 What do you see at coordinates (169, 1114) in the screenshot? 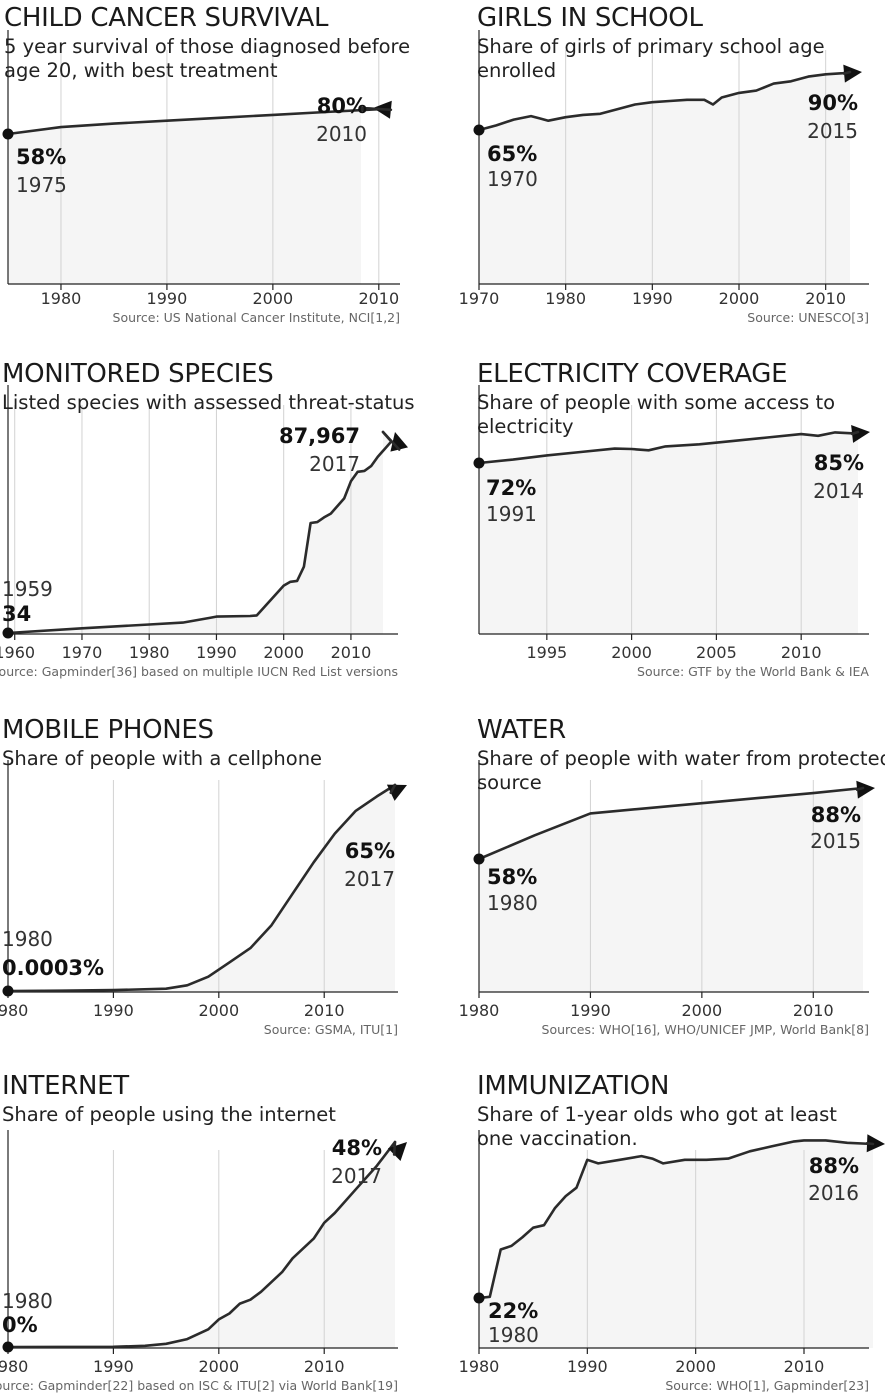
I see `chart-subtitle: Share of people using the internet` at bounding box center [169, 1114].